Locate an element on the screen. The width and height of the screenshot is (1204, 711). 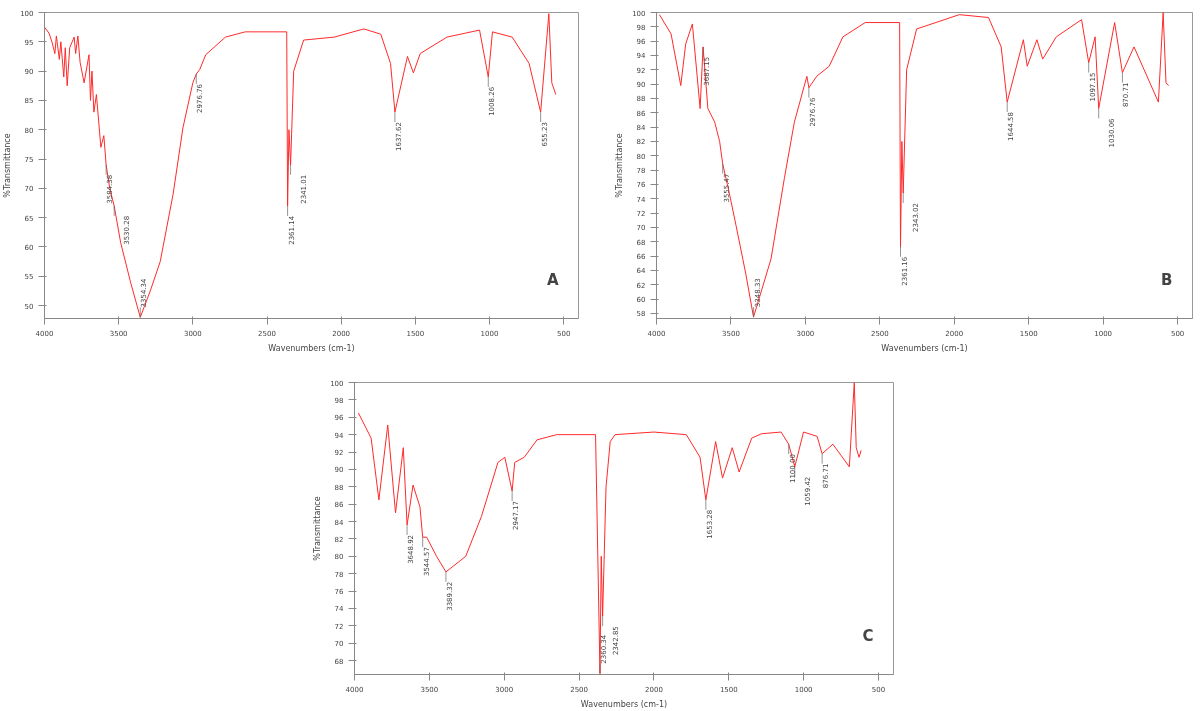
annotation: C is located at coordinates (868, 635).